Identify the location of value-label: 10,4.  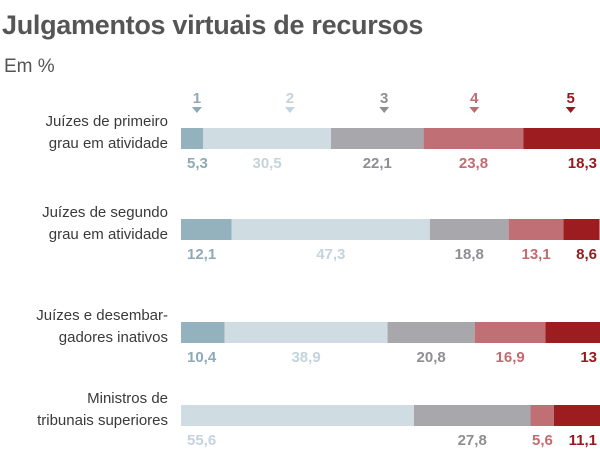
(202, 357).